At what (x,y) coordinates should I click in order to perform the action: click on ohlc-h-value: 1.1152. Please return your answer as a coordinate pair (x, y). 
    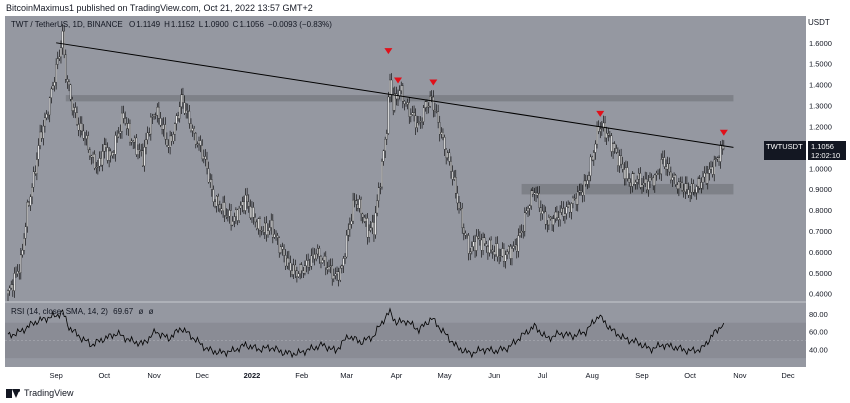
    Looking at the image, I should click on (183, 24).